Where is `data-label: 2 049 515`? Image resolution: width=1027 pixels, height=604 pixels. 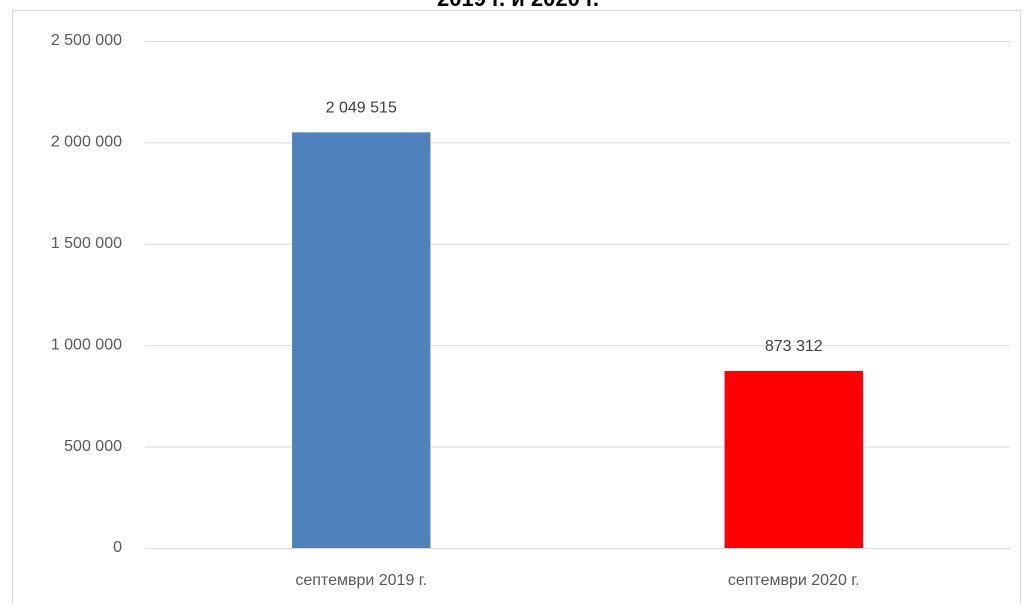 data-label: 2 049 515 is located at coordinates (361, 108).